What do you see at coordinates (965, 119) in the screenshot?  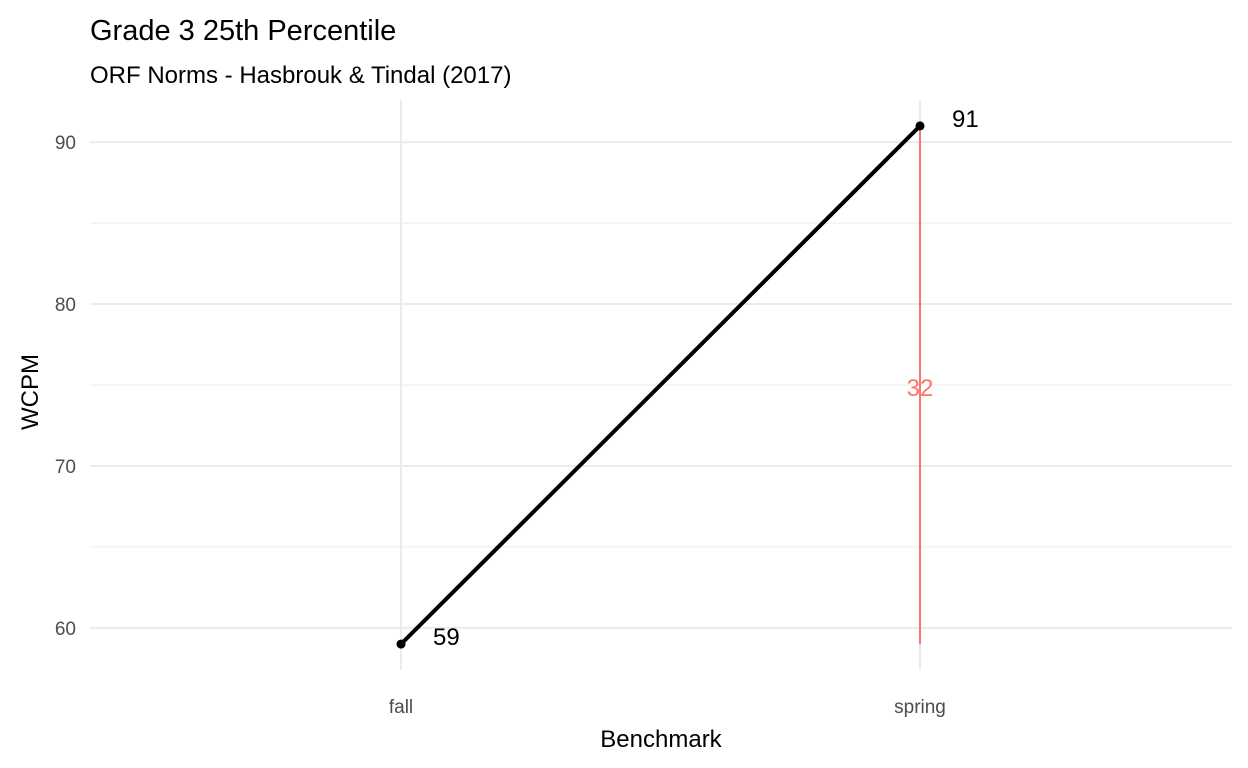 I see `point-label-spring: 91` at bounding box center [965, 119].